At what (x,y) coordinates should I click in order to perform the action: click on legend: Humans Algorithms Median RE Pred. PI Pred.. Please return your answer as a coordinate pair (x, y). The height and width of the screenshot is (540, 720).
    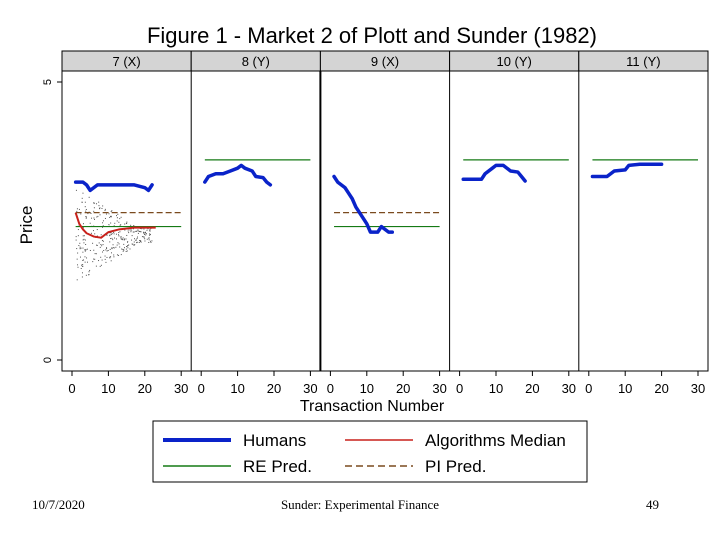
    Looking at the image, I should click on (370, 451).